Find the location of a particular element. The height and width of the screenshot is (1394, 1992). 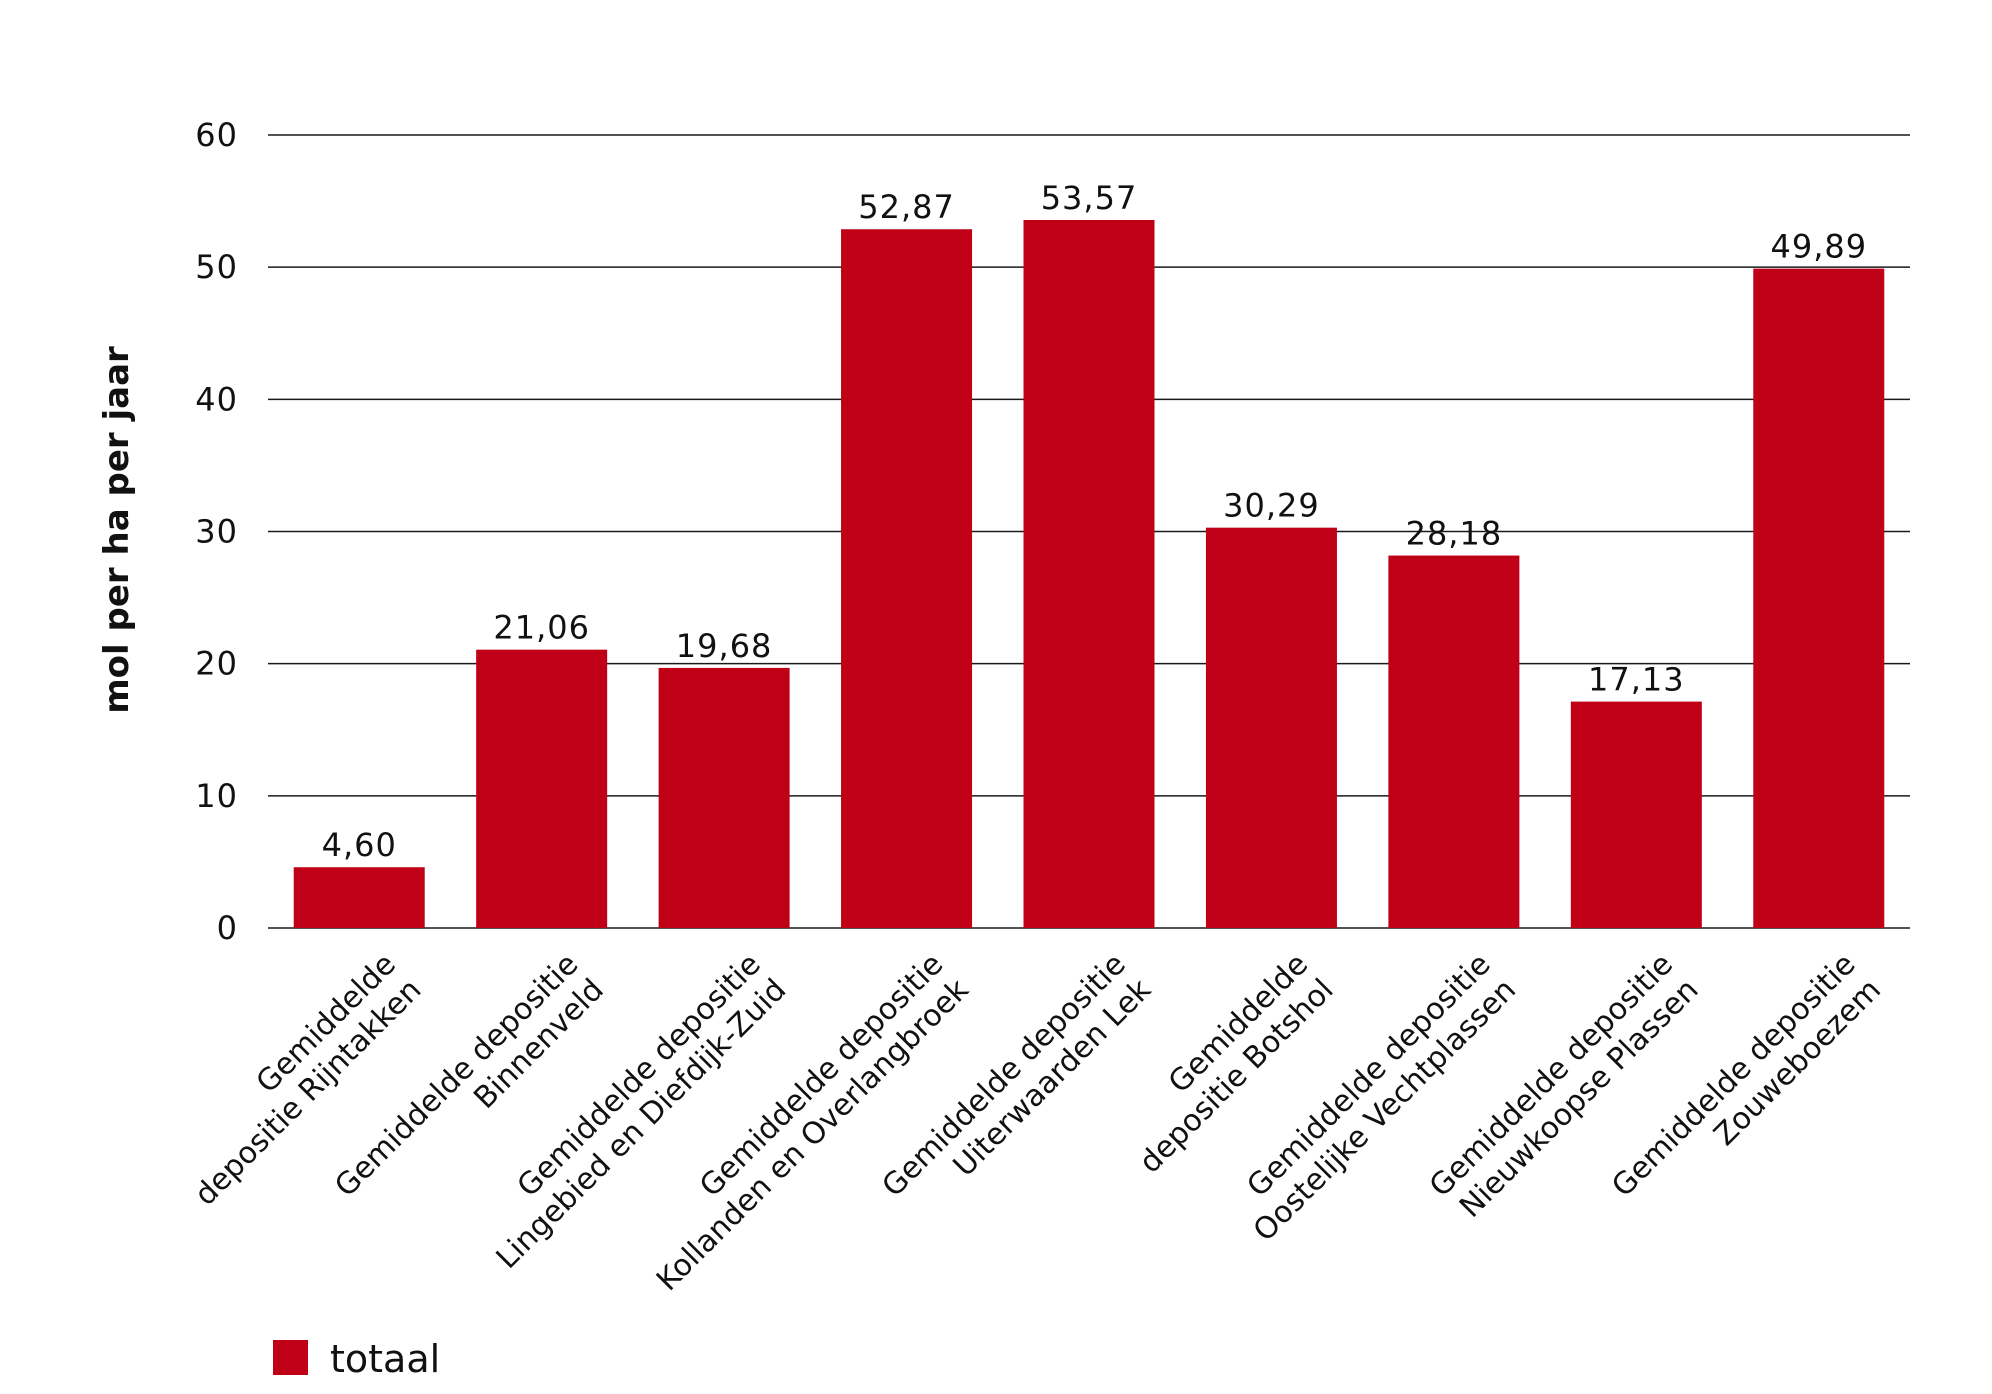

data-label: 52,87 is located at coordinates (906, 207).